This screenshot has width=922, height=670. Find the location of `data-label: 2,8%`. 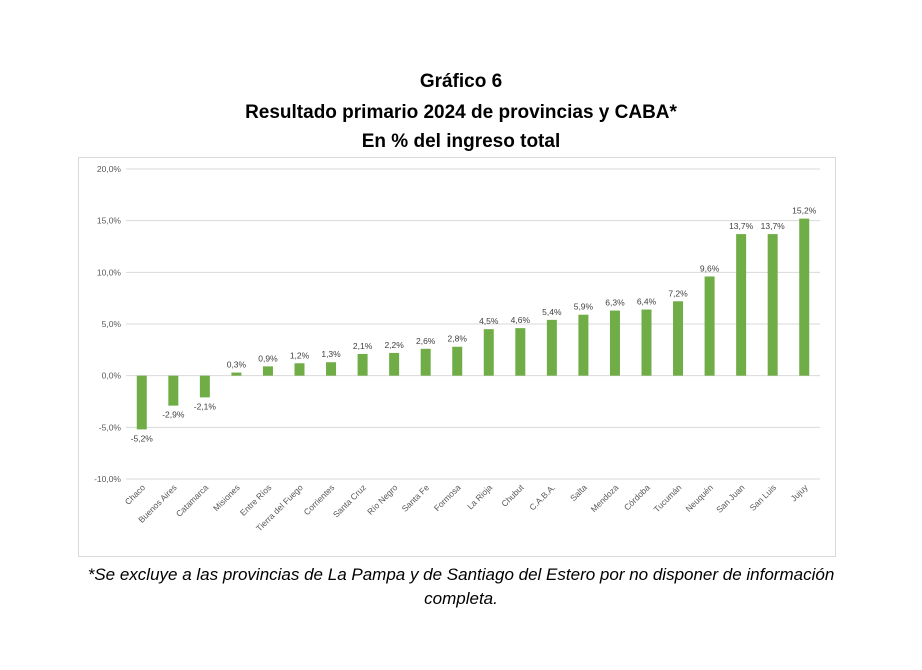

data-label: 2,8% is located at coordinates (458, 339).